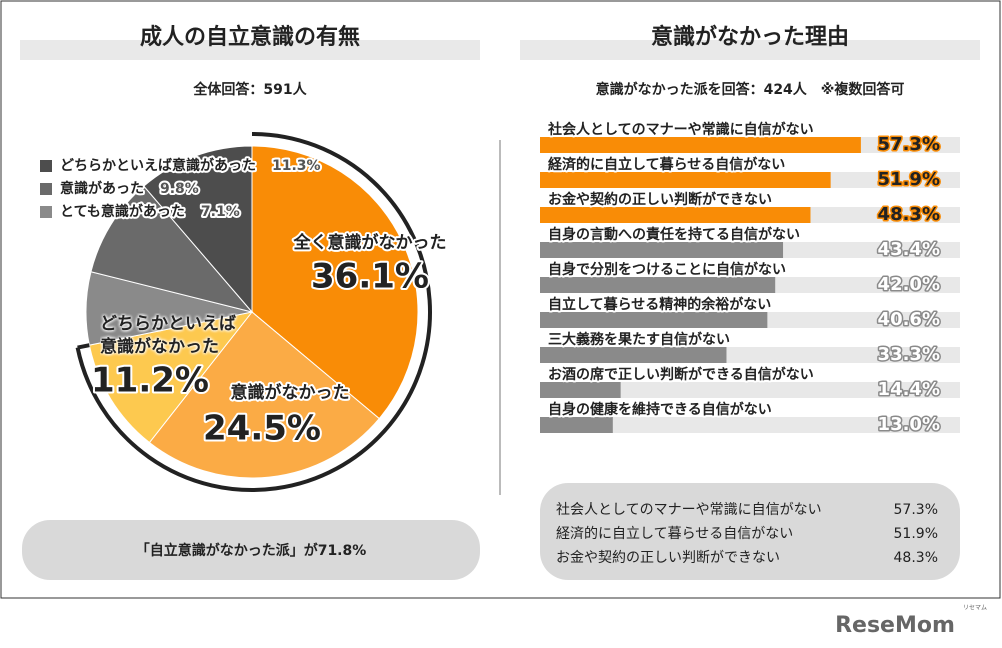  What do you see at coordinates (290, 392) in the screenshot?
I see `slice-label: 意識がなかった` at bounding box center [290, 392].